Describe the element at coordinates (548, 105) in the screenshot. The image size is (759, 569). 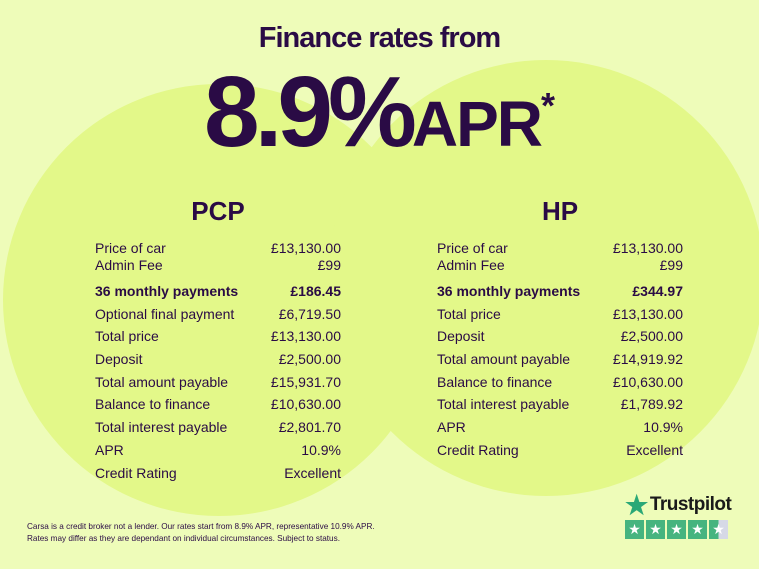
I see `asterisk: *` at that location.